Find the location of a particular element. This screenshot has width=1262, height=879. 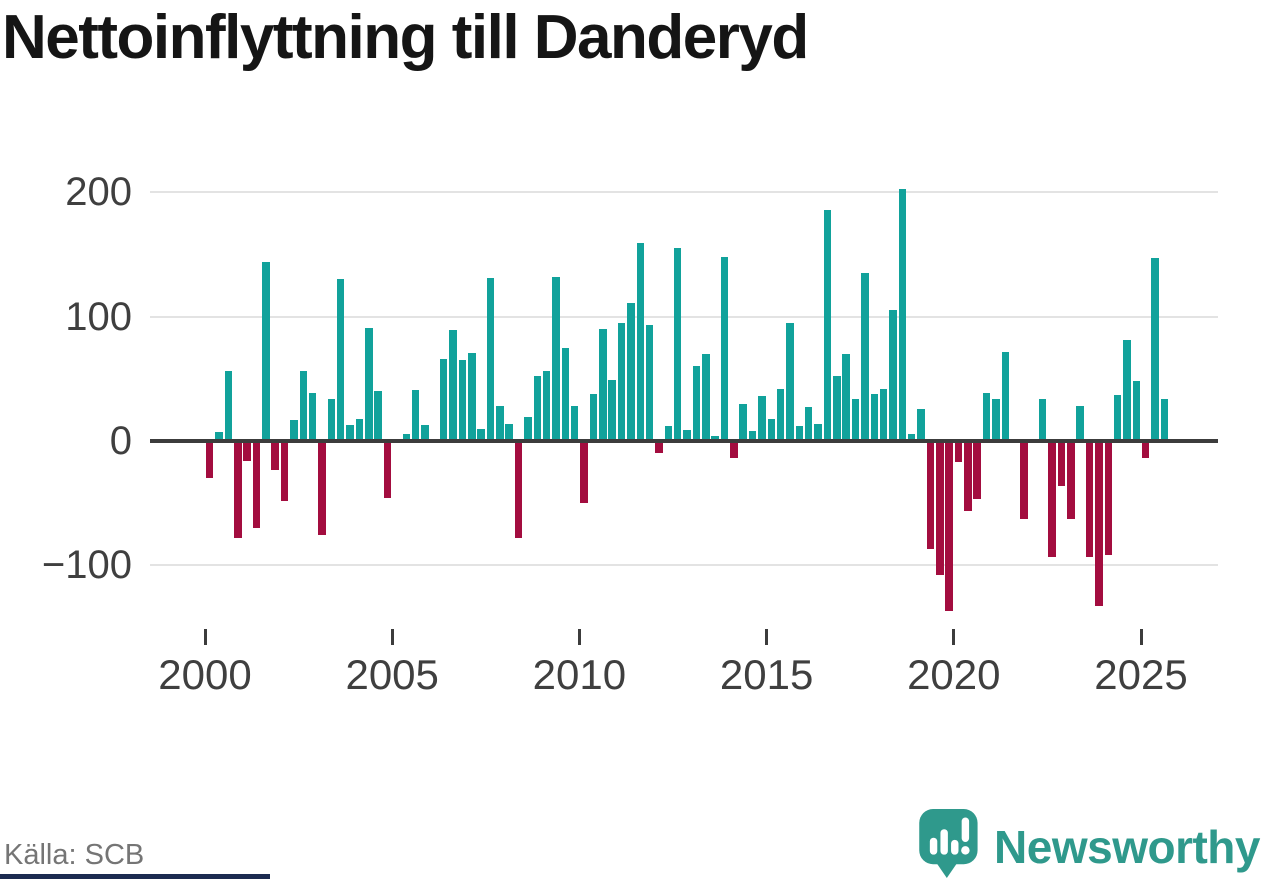

bar-2021-q4 is located at coordinates (1024, 480).